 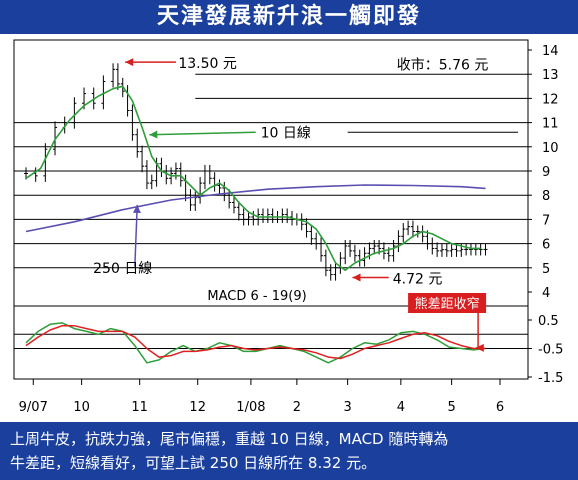 I want to click on y-tick-label: 14, so click(x=550, y=51).